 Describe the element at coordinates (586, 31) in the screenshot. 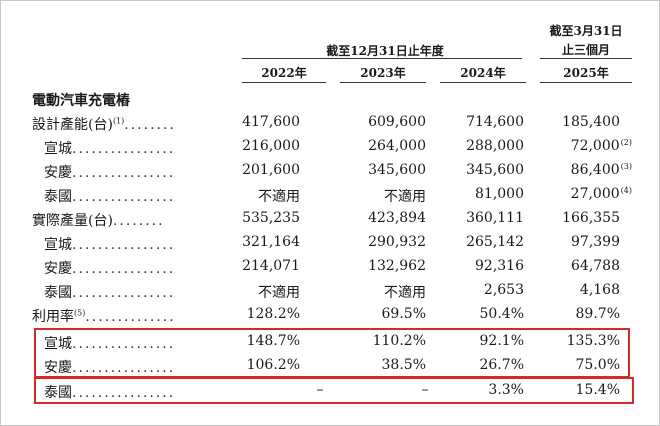

I see `q1-header-line1: 截至3月31日` at that location.